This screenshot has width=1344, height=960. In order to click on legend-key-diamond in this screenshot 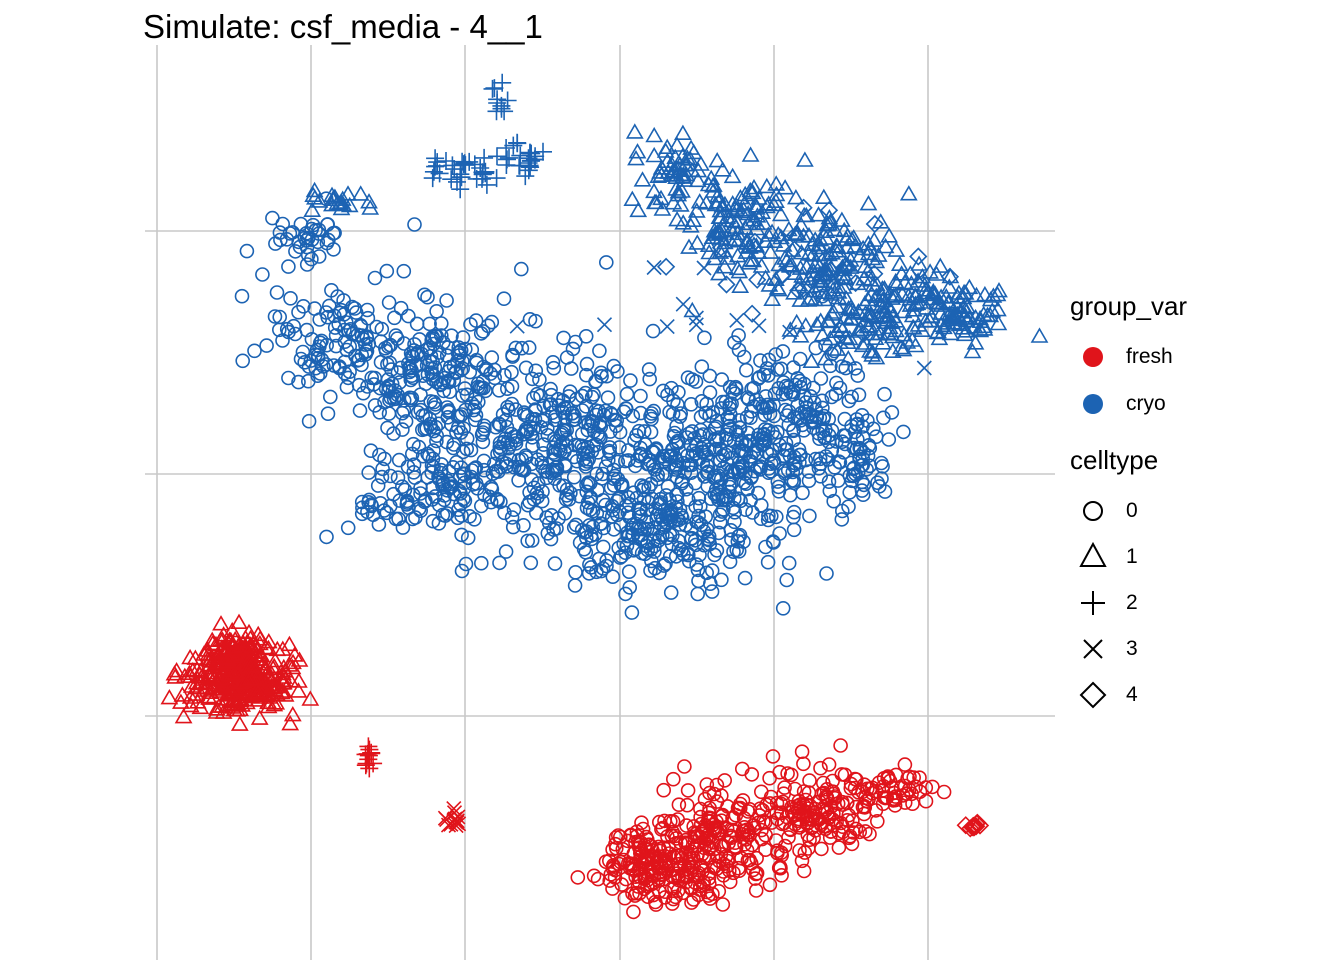, I will do `click(1093, 695)`.